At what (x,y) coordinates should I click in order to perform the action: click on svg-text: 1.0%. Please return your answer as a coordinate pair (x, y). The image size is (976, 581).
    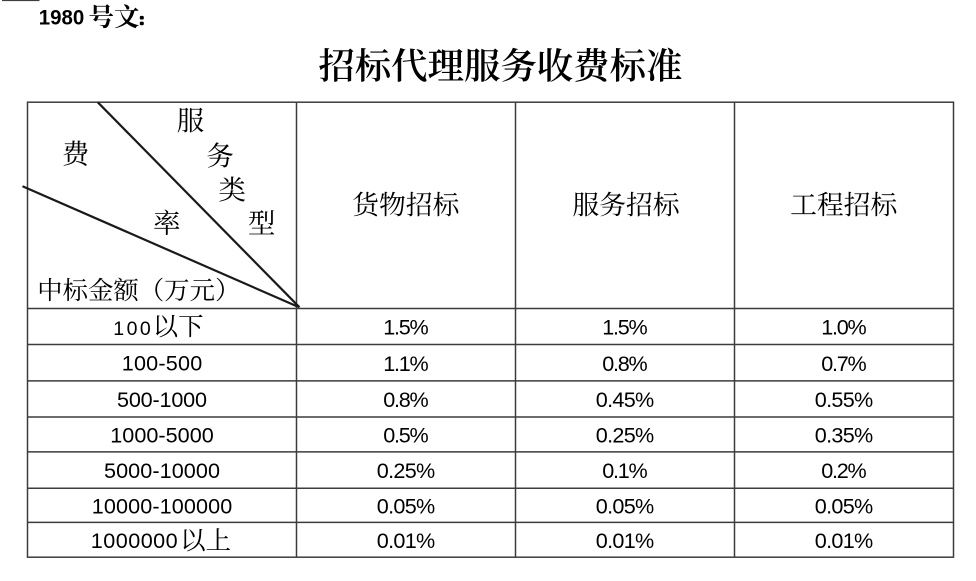
    Looking at the image, I should click on (844, 327).